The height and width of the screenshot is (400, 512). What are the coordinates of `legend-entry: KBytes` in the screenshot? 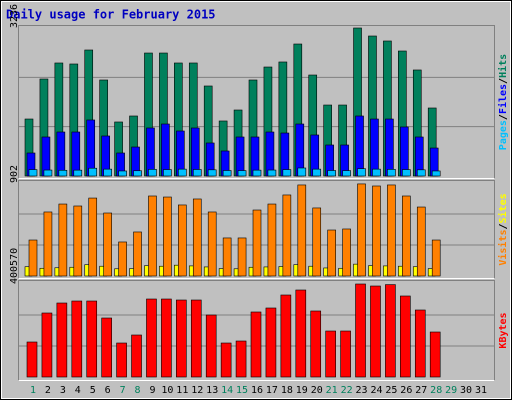 It's located at (503, 330).